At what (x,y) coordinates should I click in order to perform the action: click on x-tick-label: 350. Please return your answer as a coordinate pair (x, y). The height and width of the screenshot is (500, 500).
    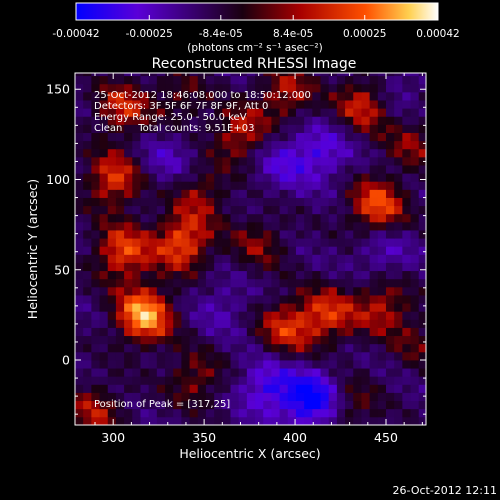
    Looking at the image, I should click on (204, 437).